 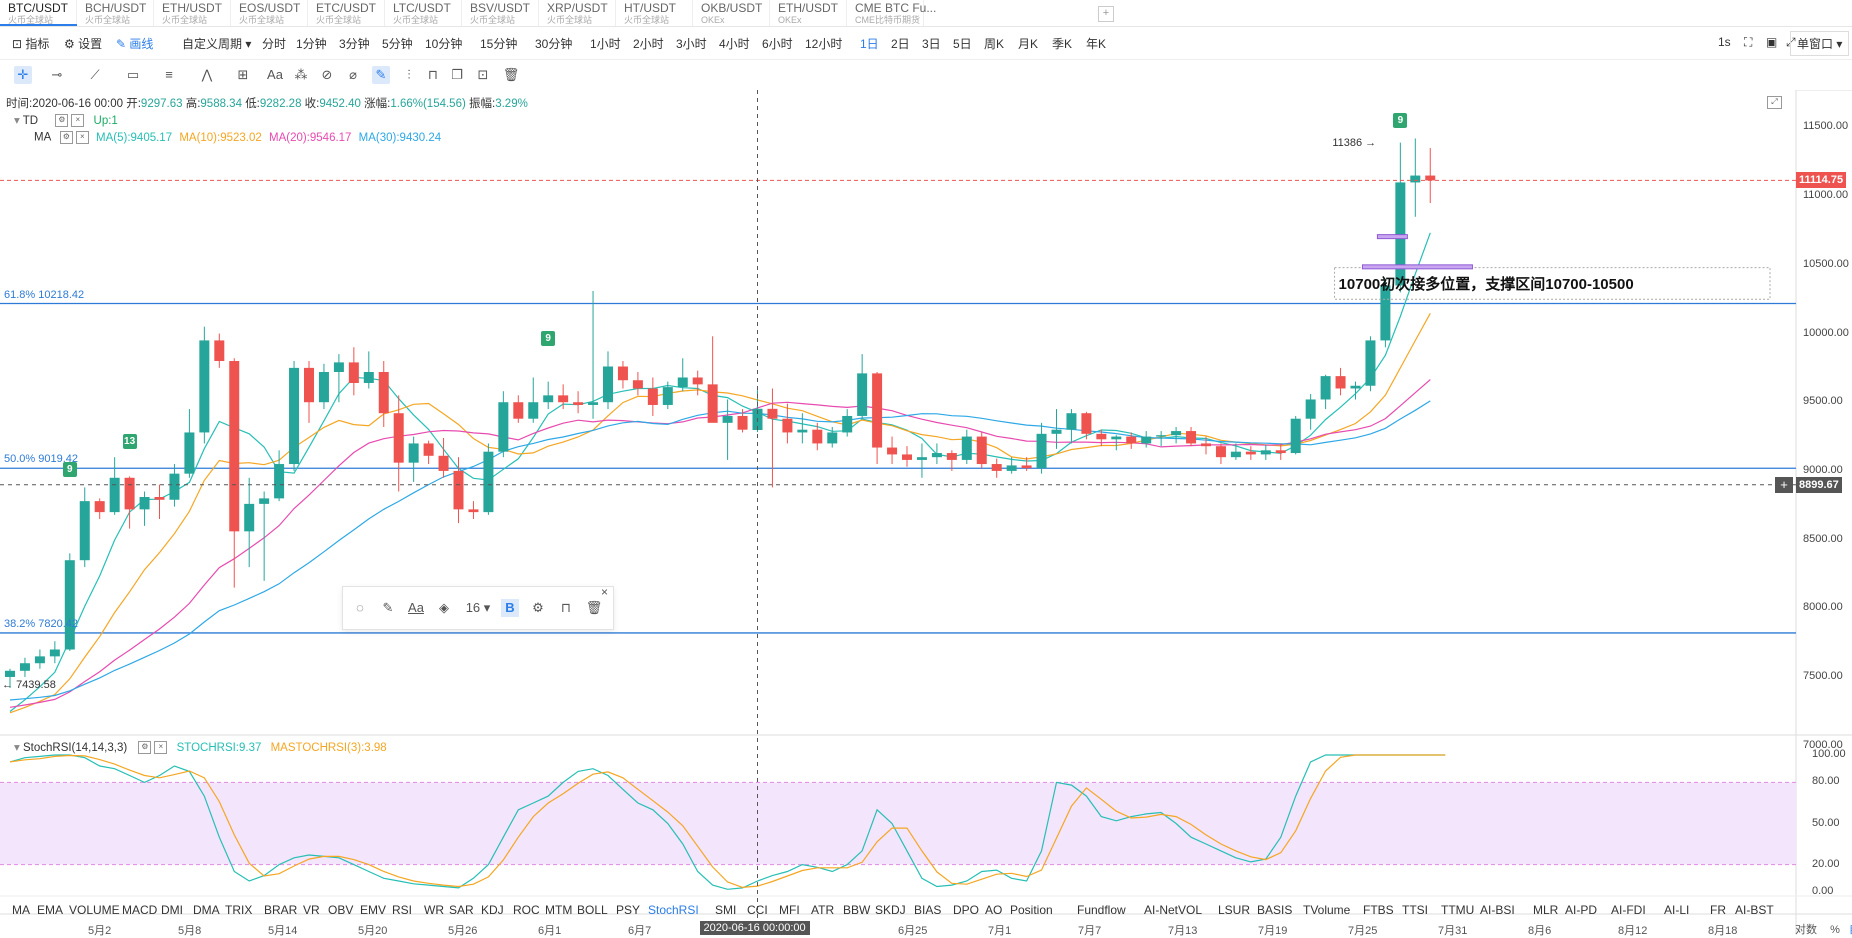 What do you see at coordinates (416, 607) in the screenshot?
I see `text-color-icon: Aa` at bounding box center [416, 607].